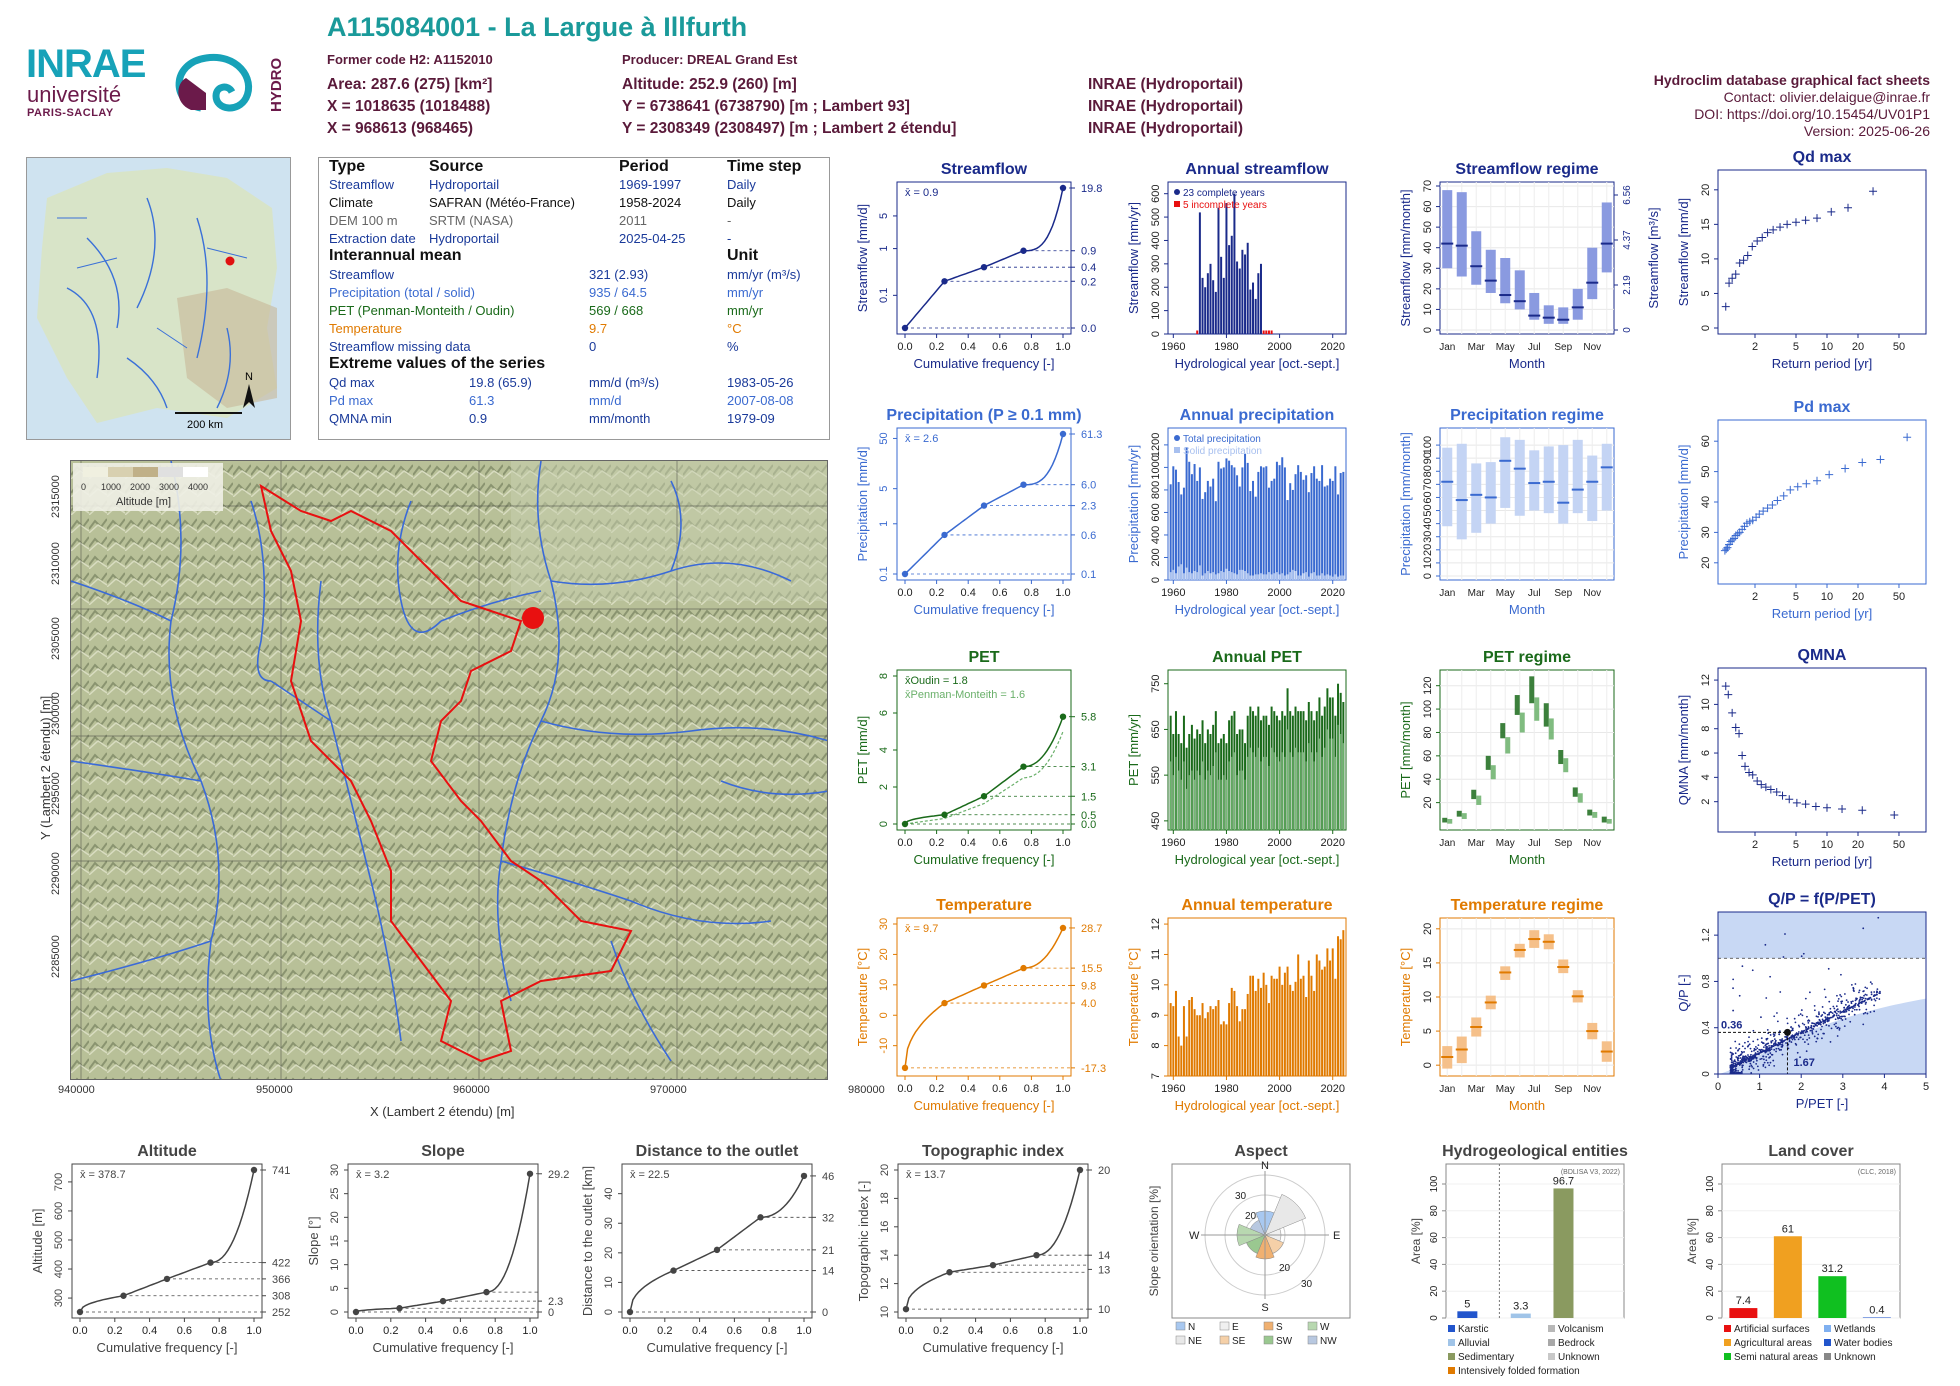 The height and width of the screenshot is (1386, 1960). What do you see at coordinates (281, 1171) in the screenshot?
I see `right-tick-label: 741` at bounding box center [281, 1171].